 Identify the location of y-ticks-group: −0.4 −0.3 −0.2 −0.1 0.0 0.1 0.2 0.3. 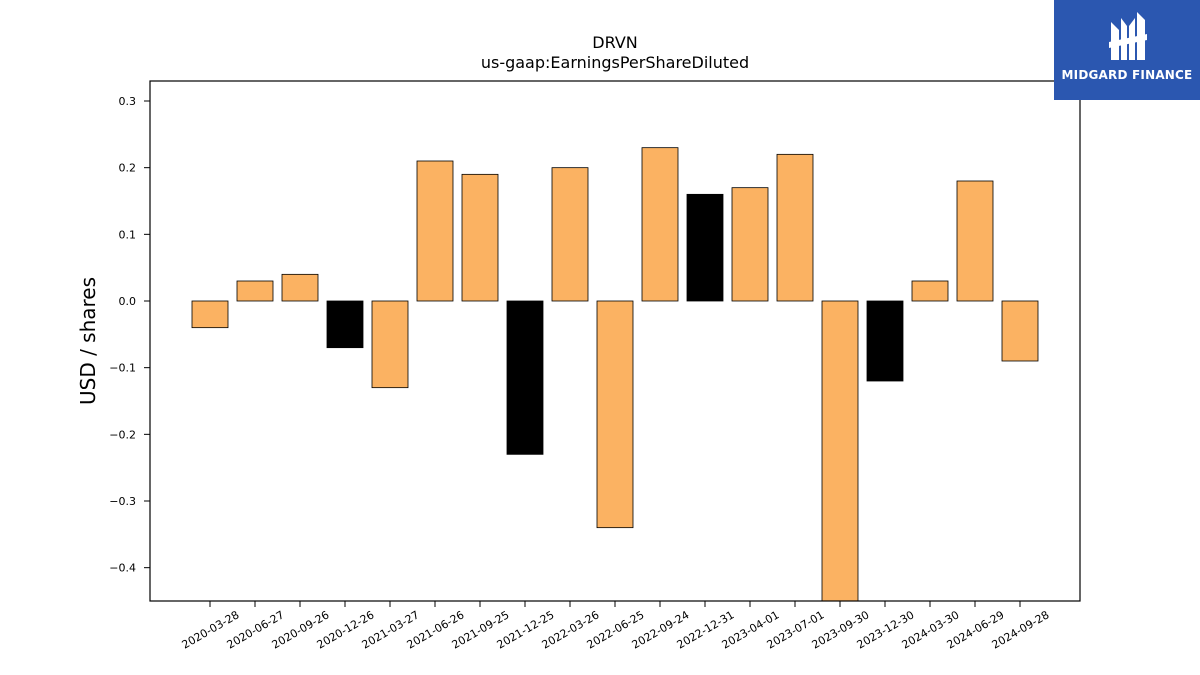
(129, 335).